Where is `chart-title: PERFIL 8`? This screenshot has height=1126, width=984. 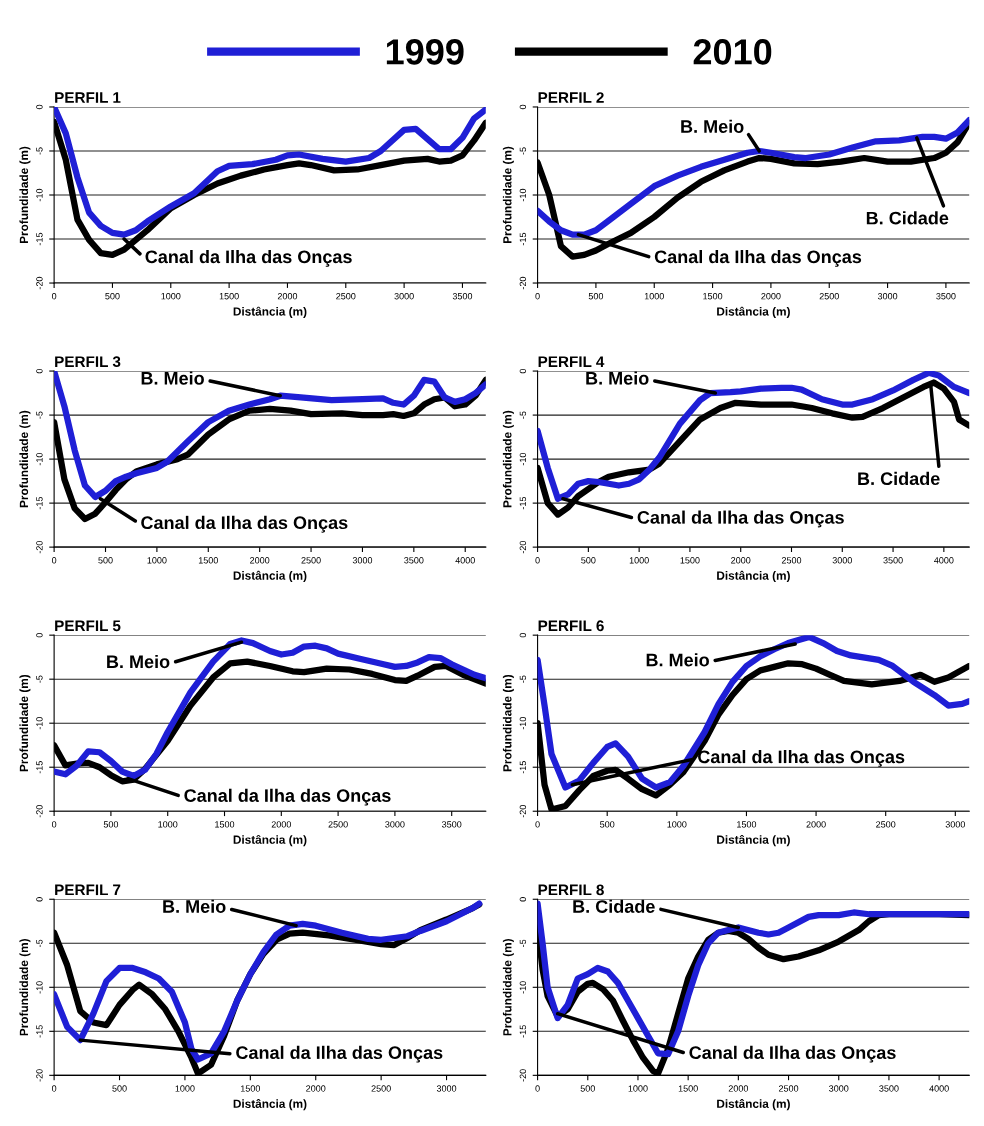 chart-title: PERFIL 8 is located at coordinates (571, 890).